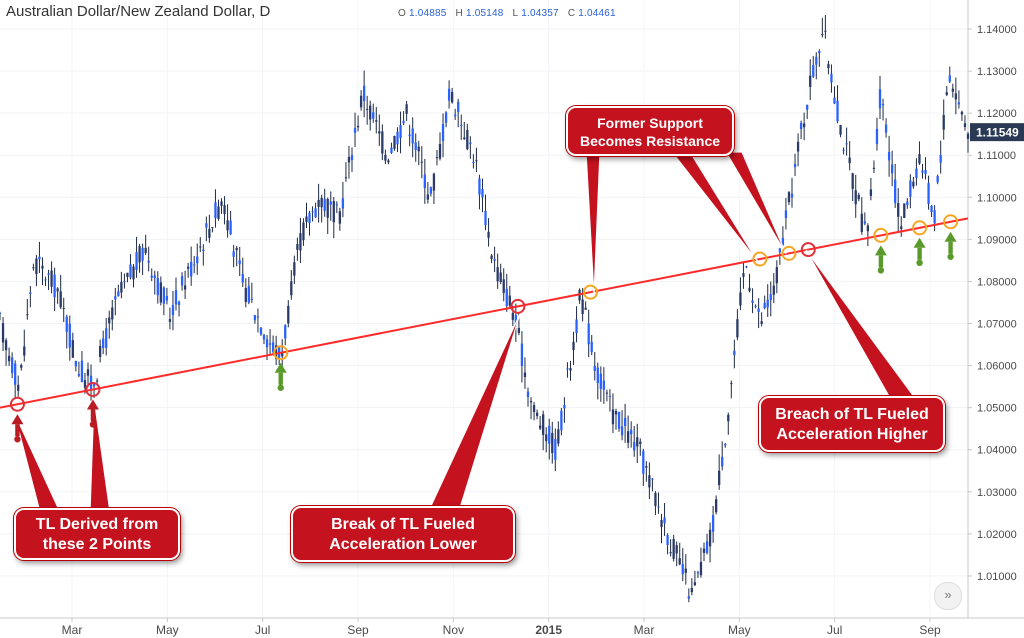 This screenshot has width=1024, height=638. I want to click on break-point-circle, so click(518, 306).